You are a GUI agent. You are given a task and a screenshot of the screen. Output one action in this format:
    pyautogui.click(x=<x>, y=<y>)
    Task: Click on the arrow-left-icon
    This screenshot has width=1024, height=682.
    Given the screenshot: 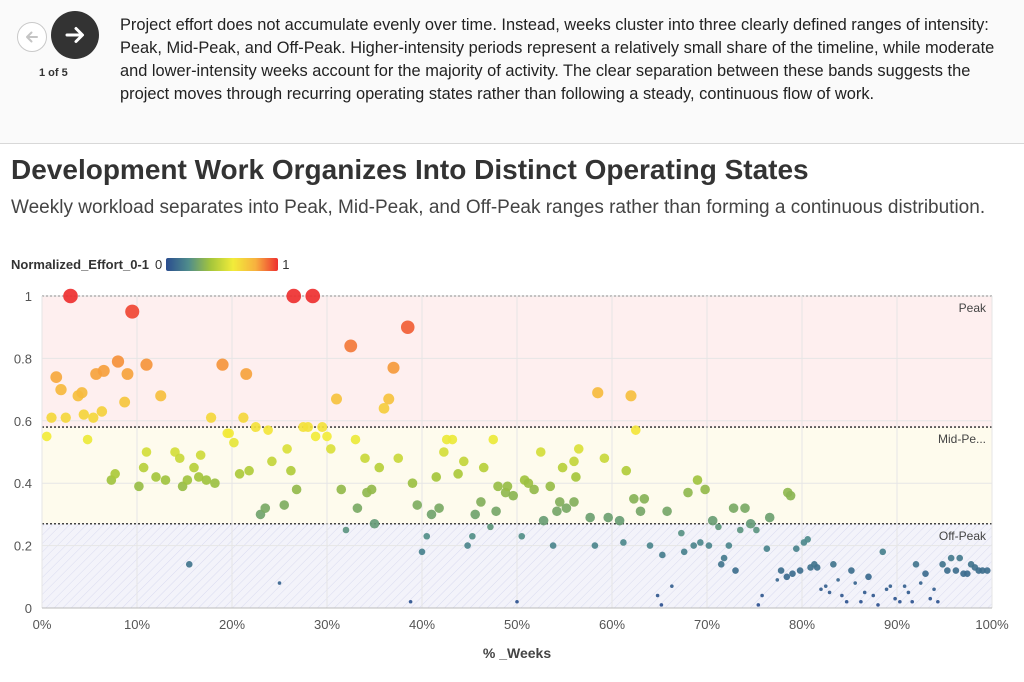 What is the action you would take?
    pyautogui.click(x=32, y=37)
    